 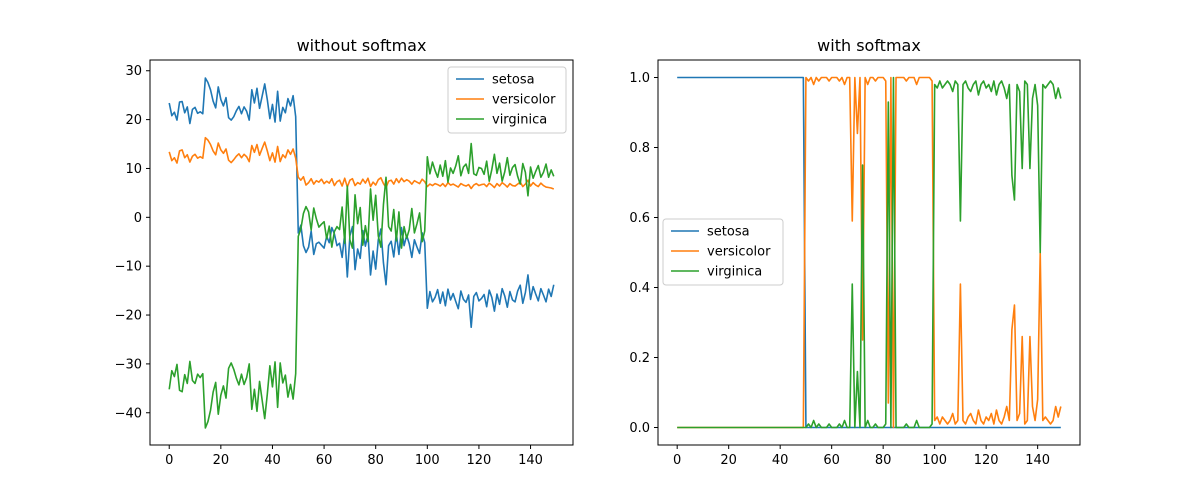 I want to click on y-tick-label: 0.6, so click(x=639, y=218).